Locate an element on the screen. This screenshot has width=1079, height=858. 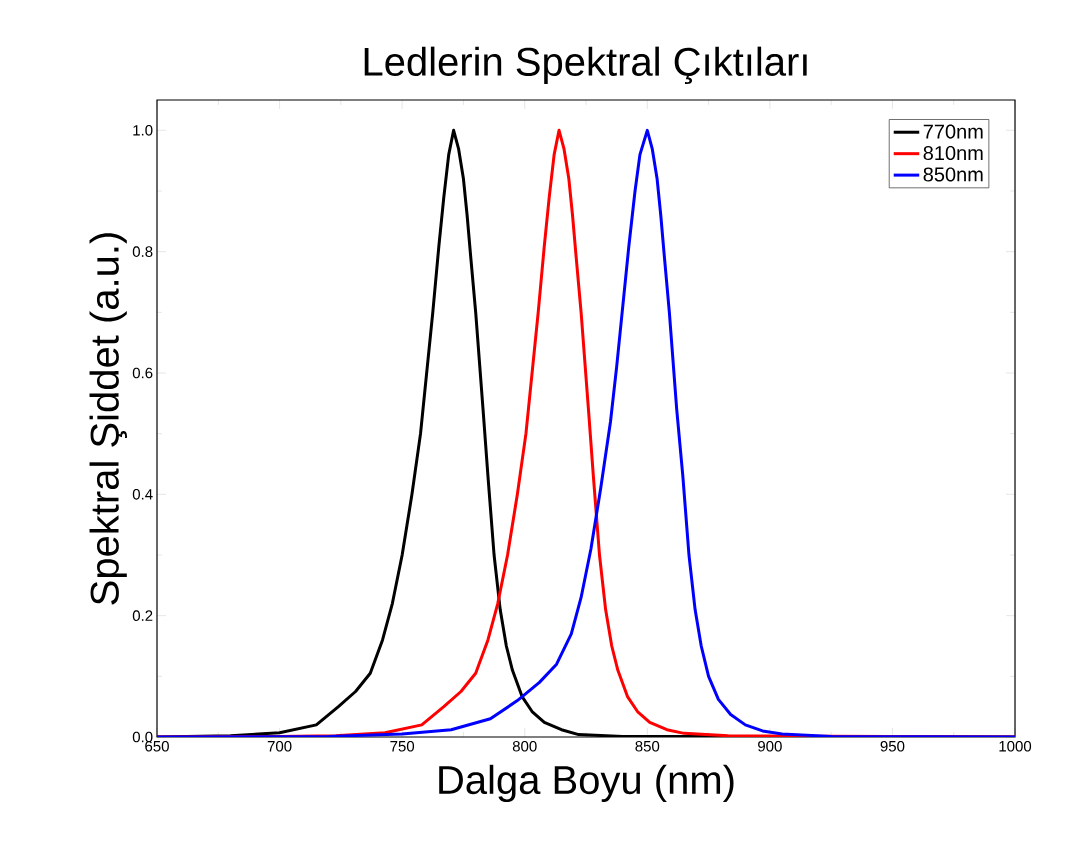
y-tick-label: 1.0 is located at coordinates (143, 130).